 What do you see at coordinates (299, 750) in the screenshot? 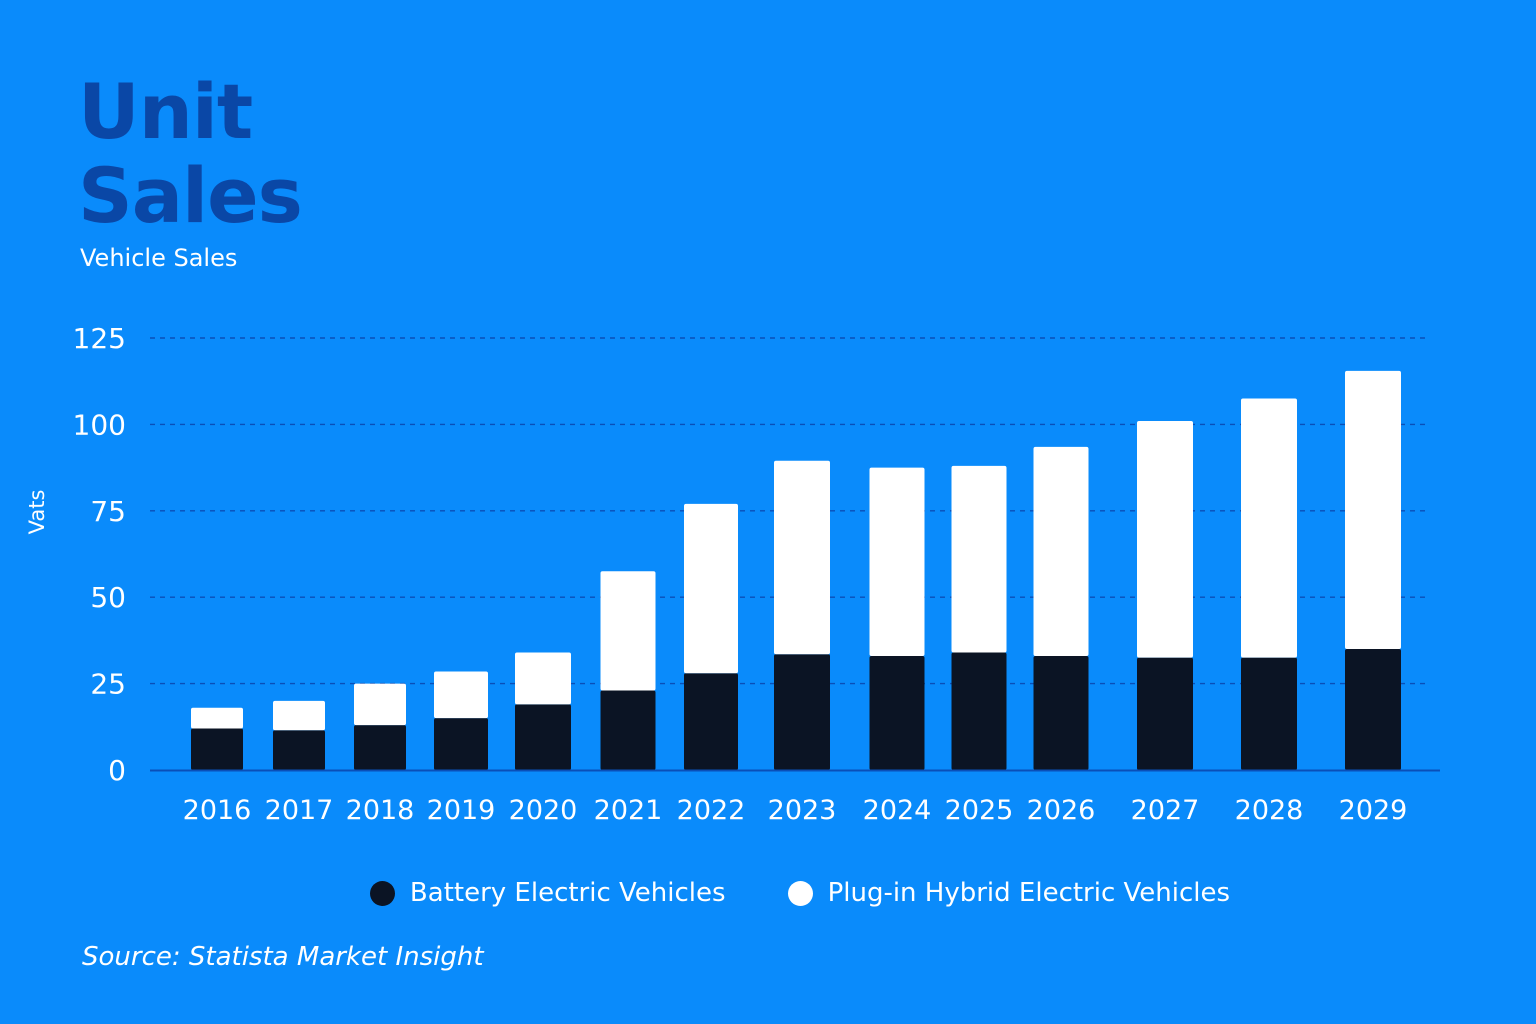
I see `bar-battery-2017` at bounding box center [299, 750].